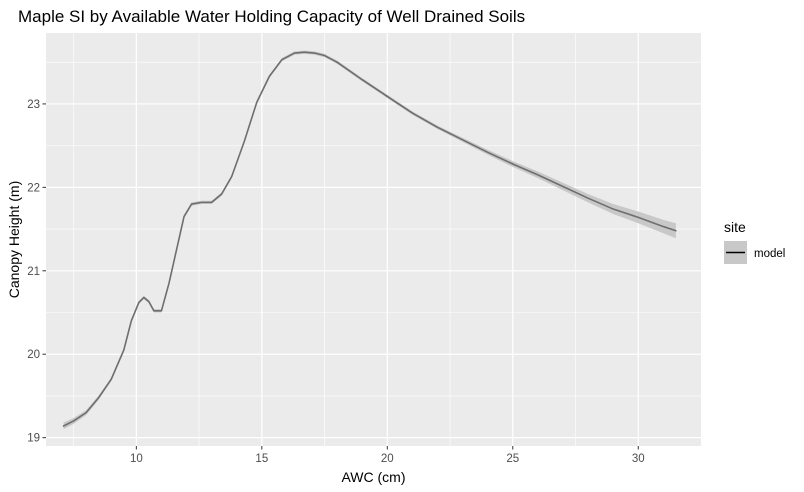  What do you see at coordinates (14, 240) in the screenshot?
I see `y-axis-title: Canopy Height (m)` at bounding box center [14, 240].